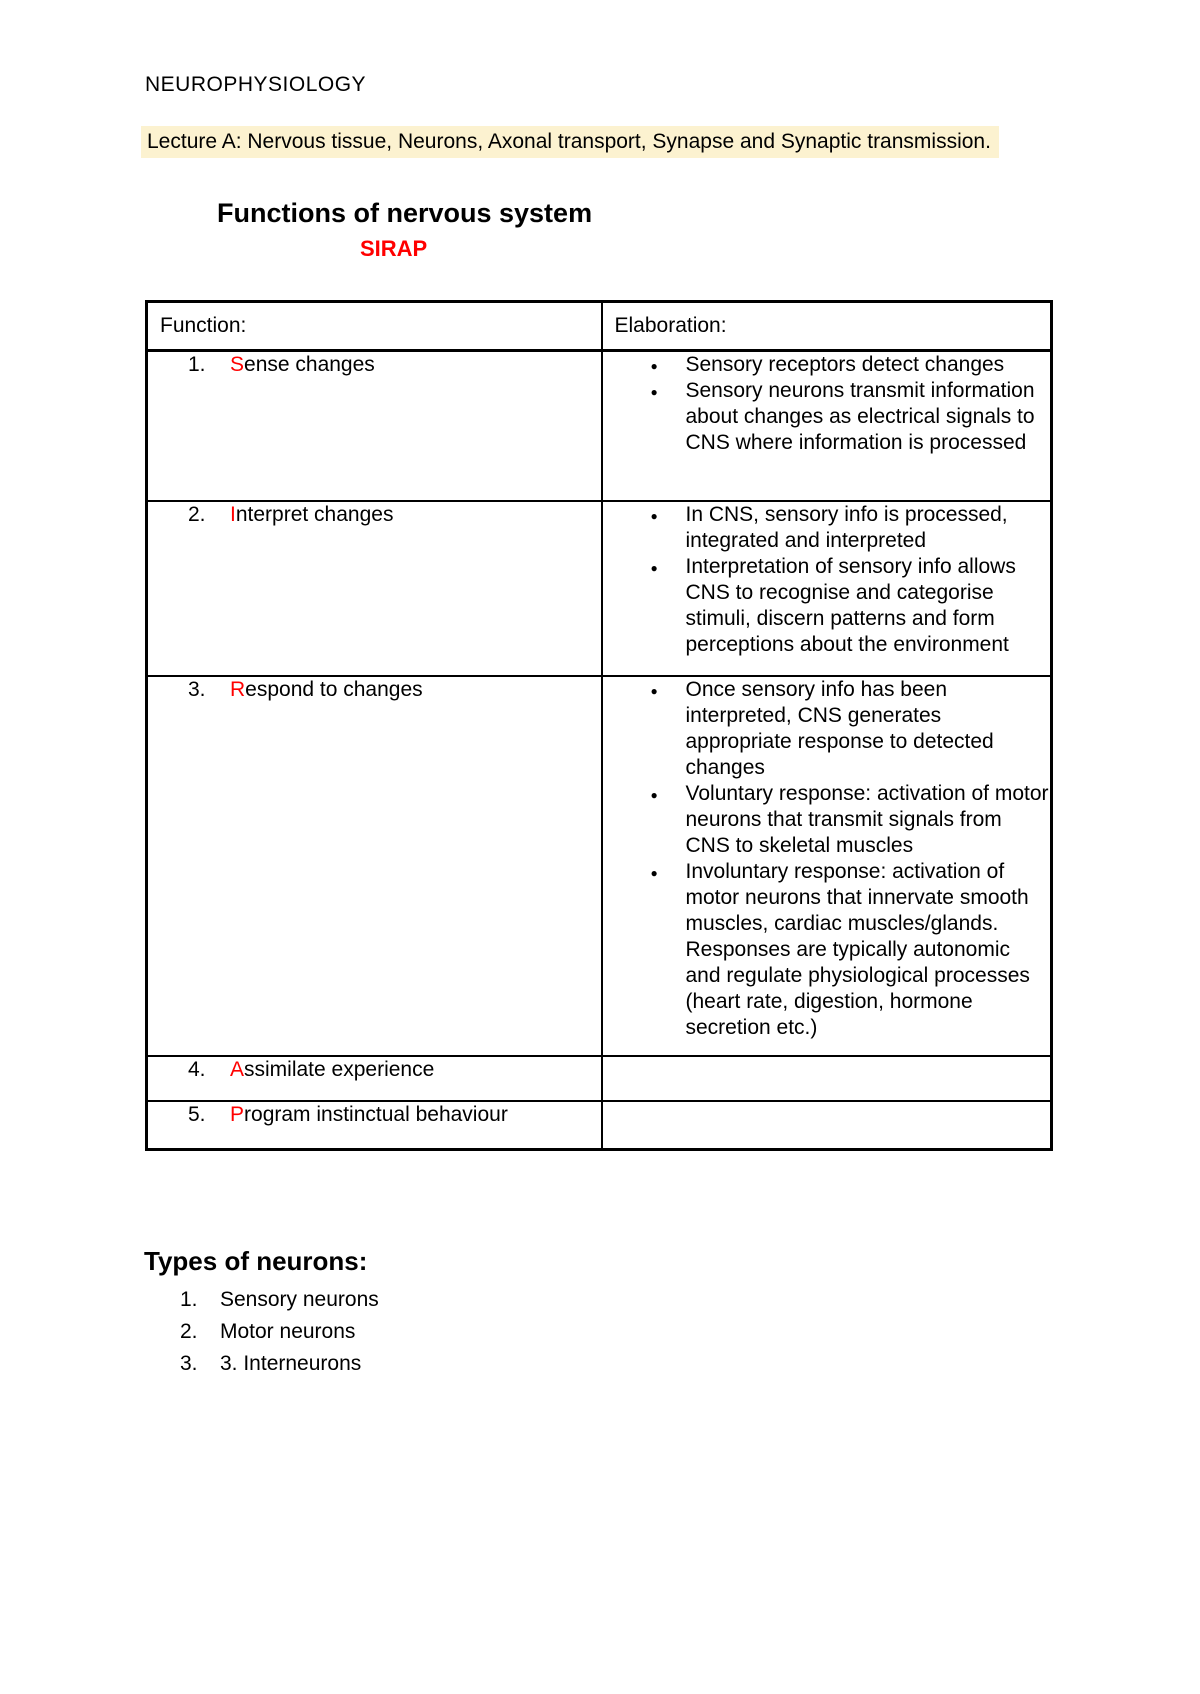  I want to click on table-row: 5. Program instinctual behaviour, so click(599, 1125).